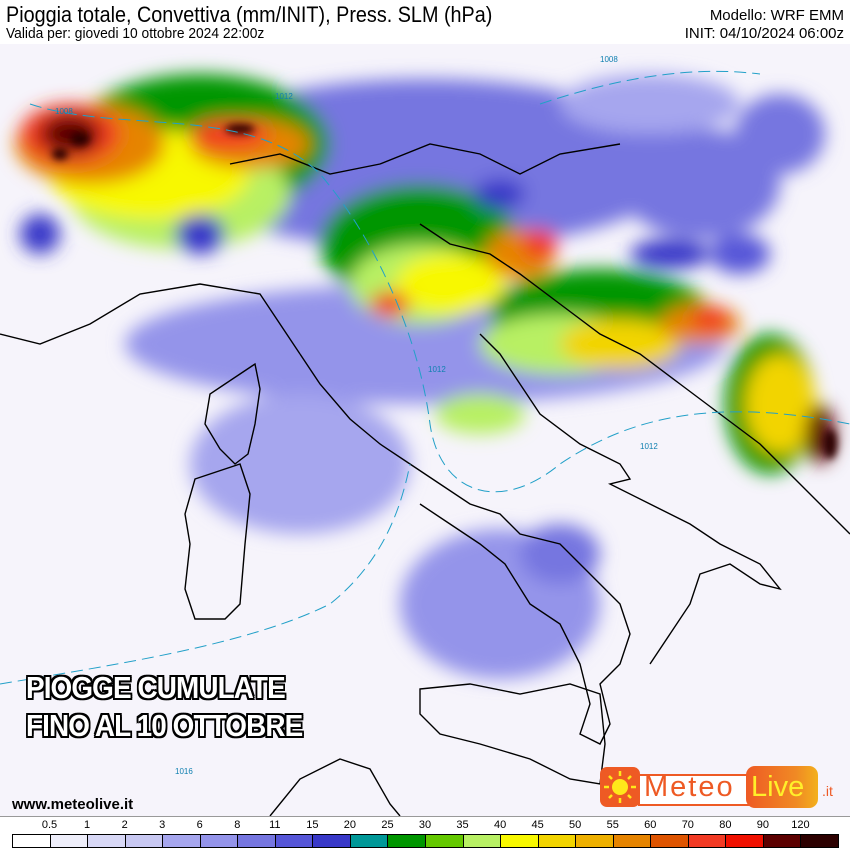 The image size is (850, 851). I want to click on legend-label: 15, so click(312, 825).